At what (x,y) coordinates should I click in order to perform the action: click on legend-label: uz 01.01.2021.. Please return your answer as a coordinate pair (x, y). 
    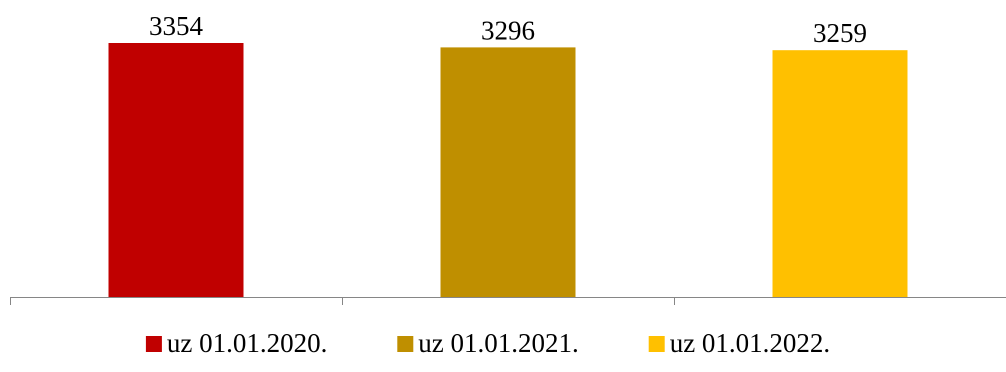
    Looking at the image, I should click on (498, 343).